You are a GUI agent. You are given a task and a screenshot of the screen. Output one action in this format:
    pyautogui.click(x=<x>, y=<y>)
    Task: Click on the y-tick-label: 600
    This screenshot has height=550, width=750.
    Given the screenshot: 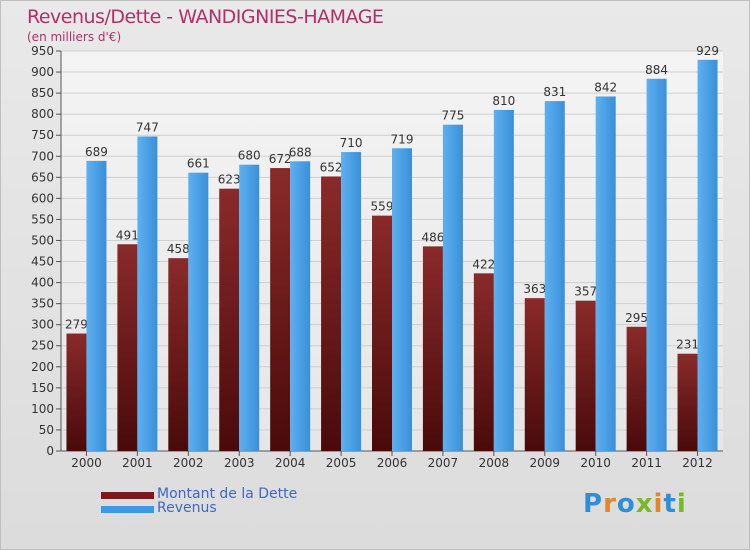 What is the action you would take?
    pyautogui.click(x=42, y=198)
    